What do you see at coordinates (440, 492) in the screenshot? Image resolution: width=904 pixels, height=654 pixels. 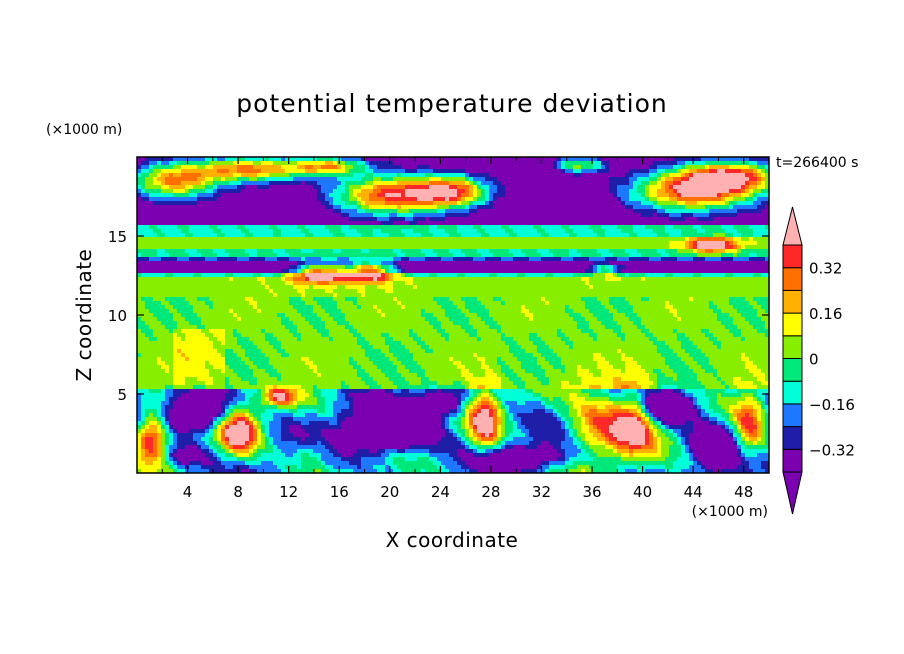 I see `x-tick-label: 24` at bounding box center [440, 492].